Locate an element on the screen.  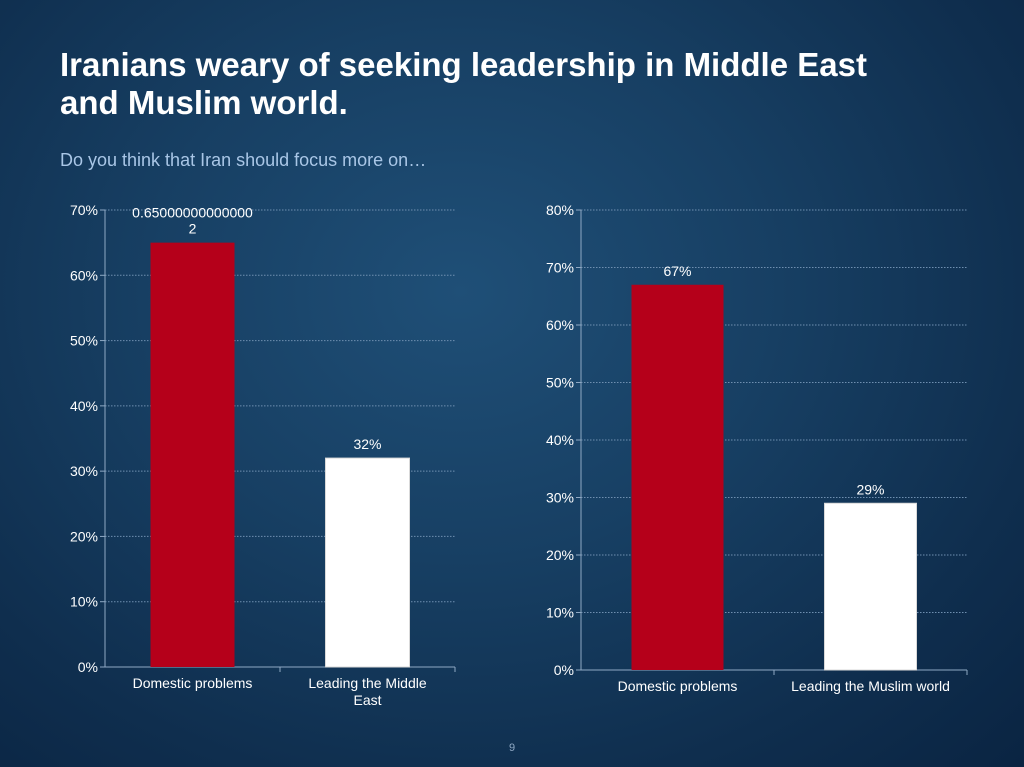
left-data-label-2: 32% is located at coordinates (367, 444).